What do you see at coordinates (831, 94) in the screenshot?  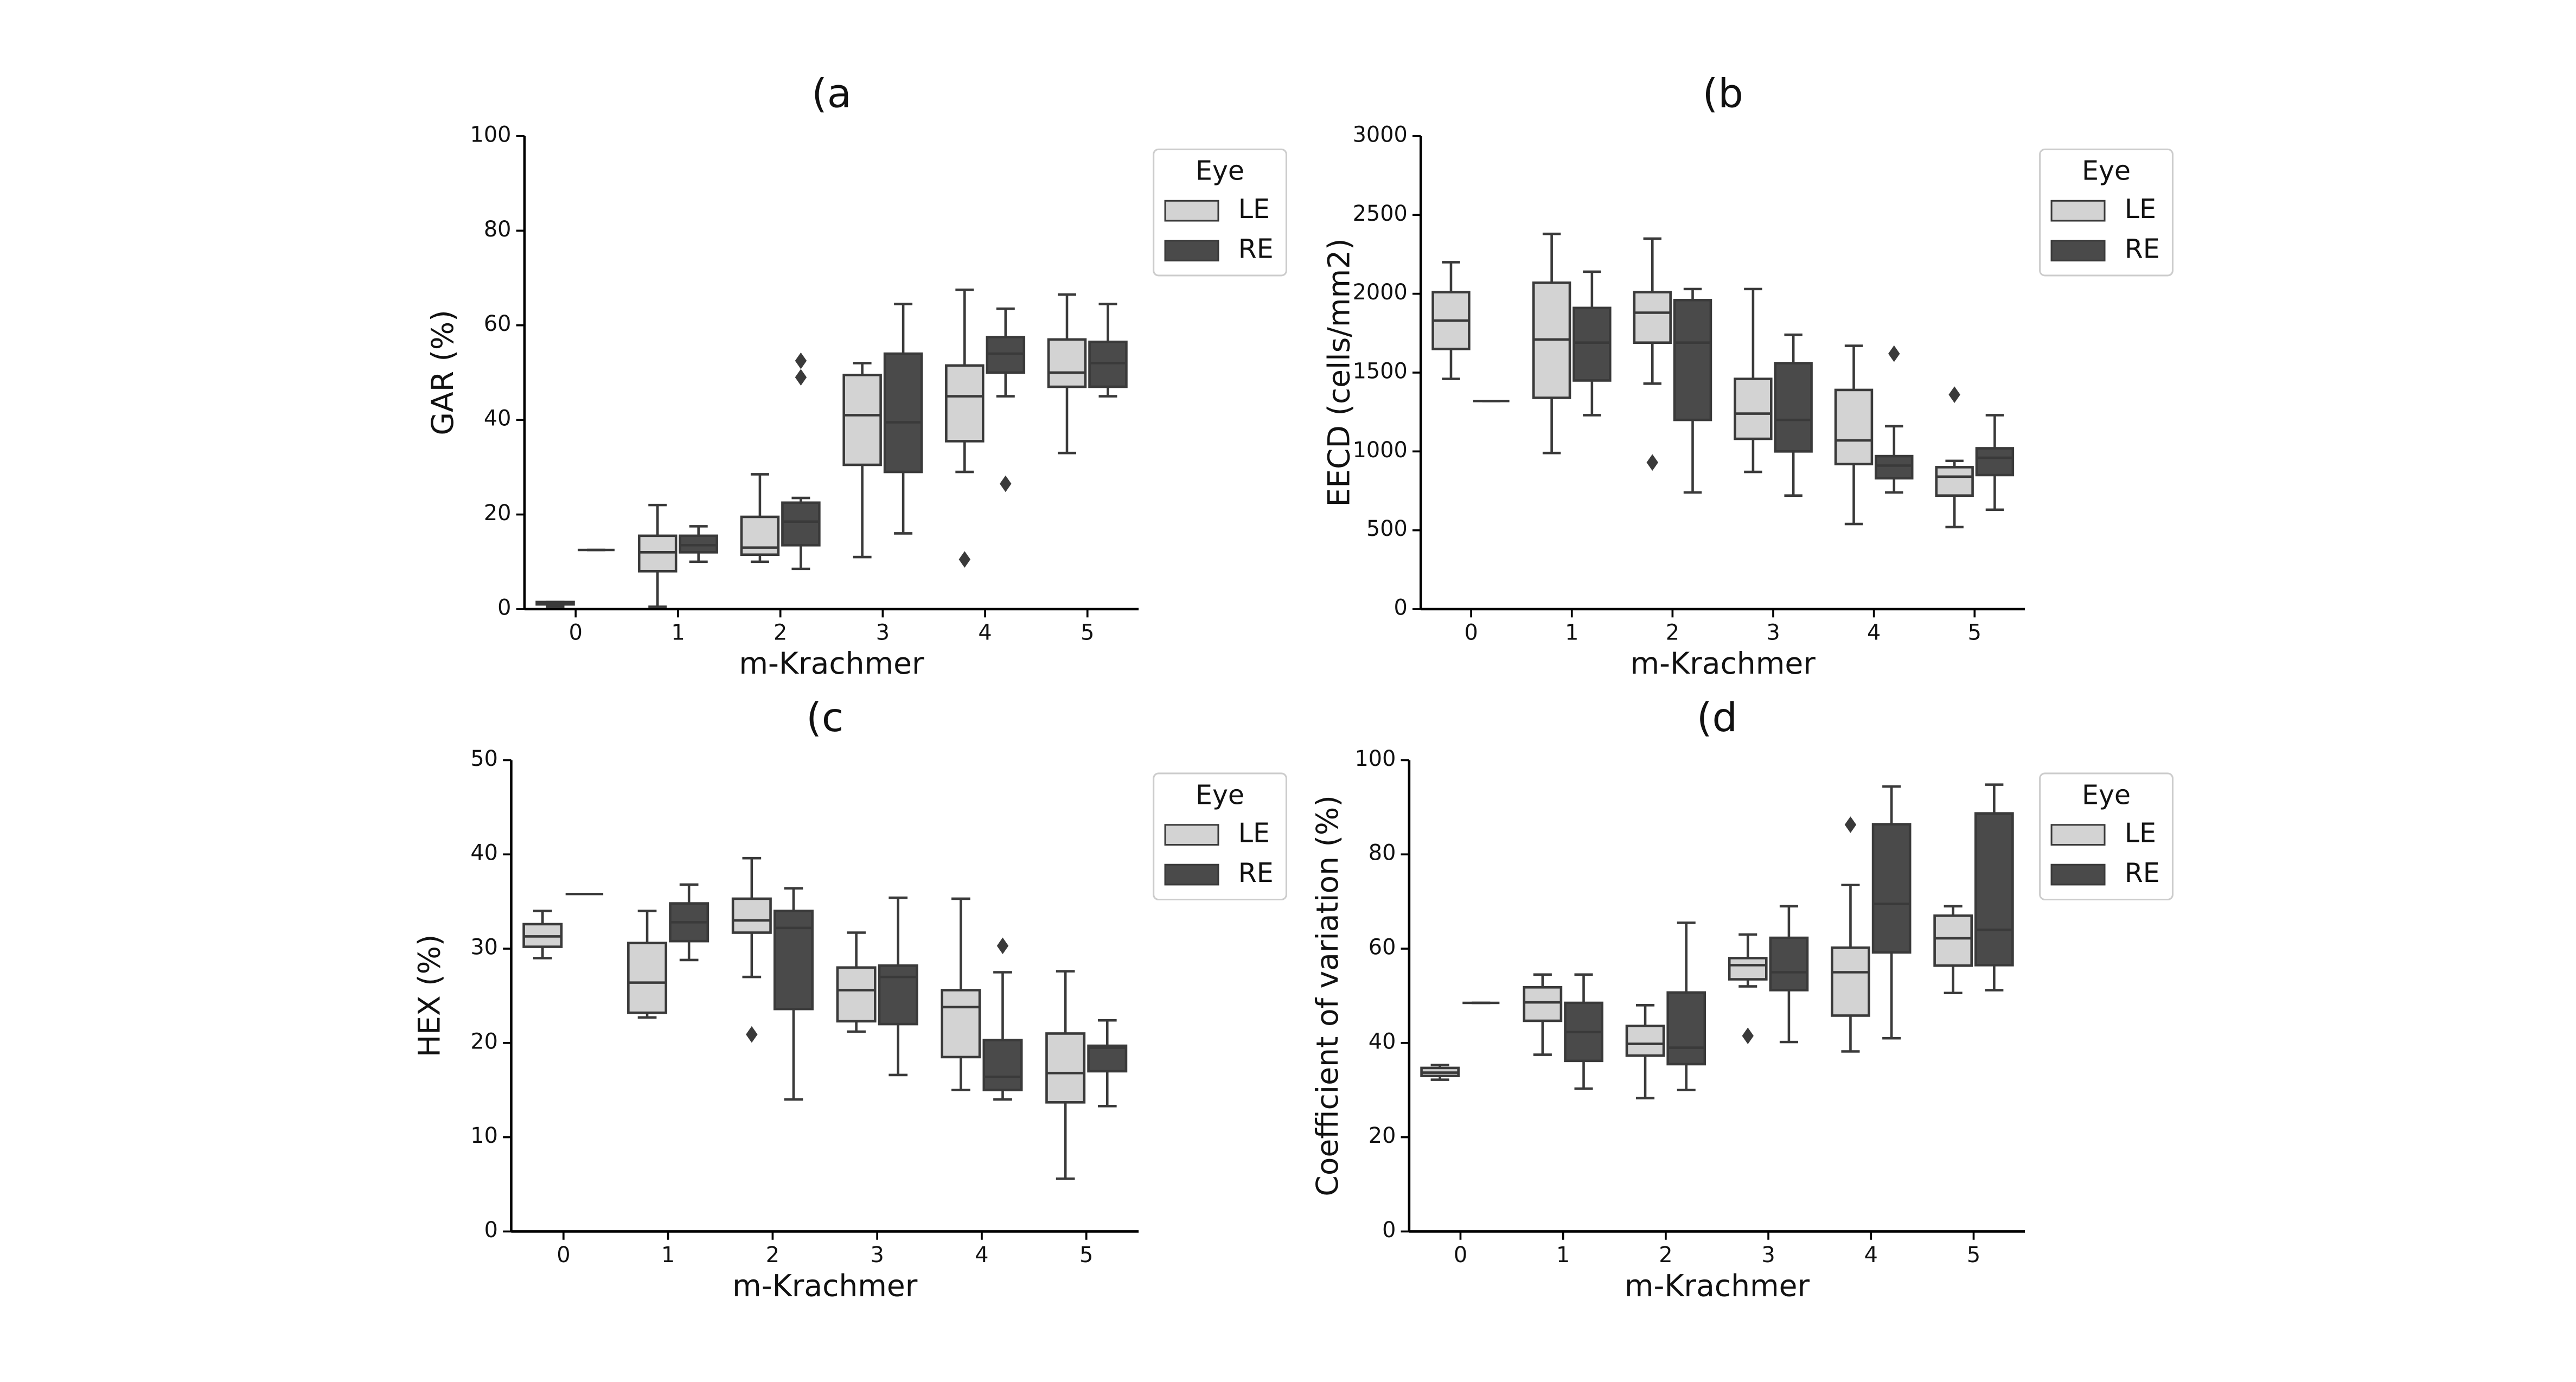 I see `panel-title: (a` at bounding box center [831, 94].